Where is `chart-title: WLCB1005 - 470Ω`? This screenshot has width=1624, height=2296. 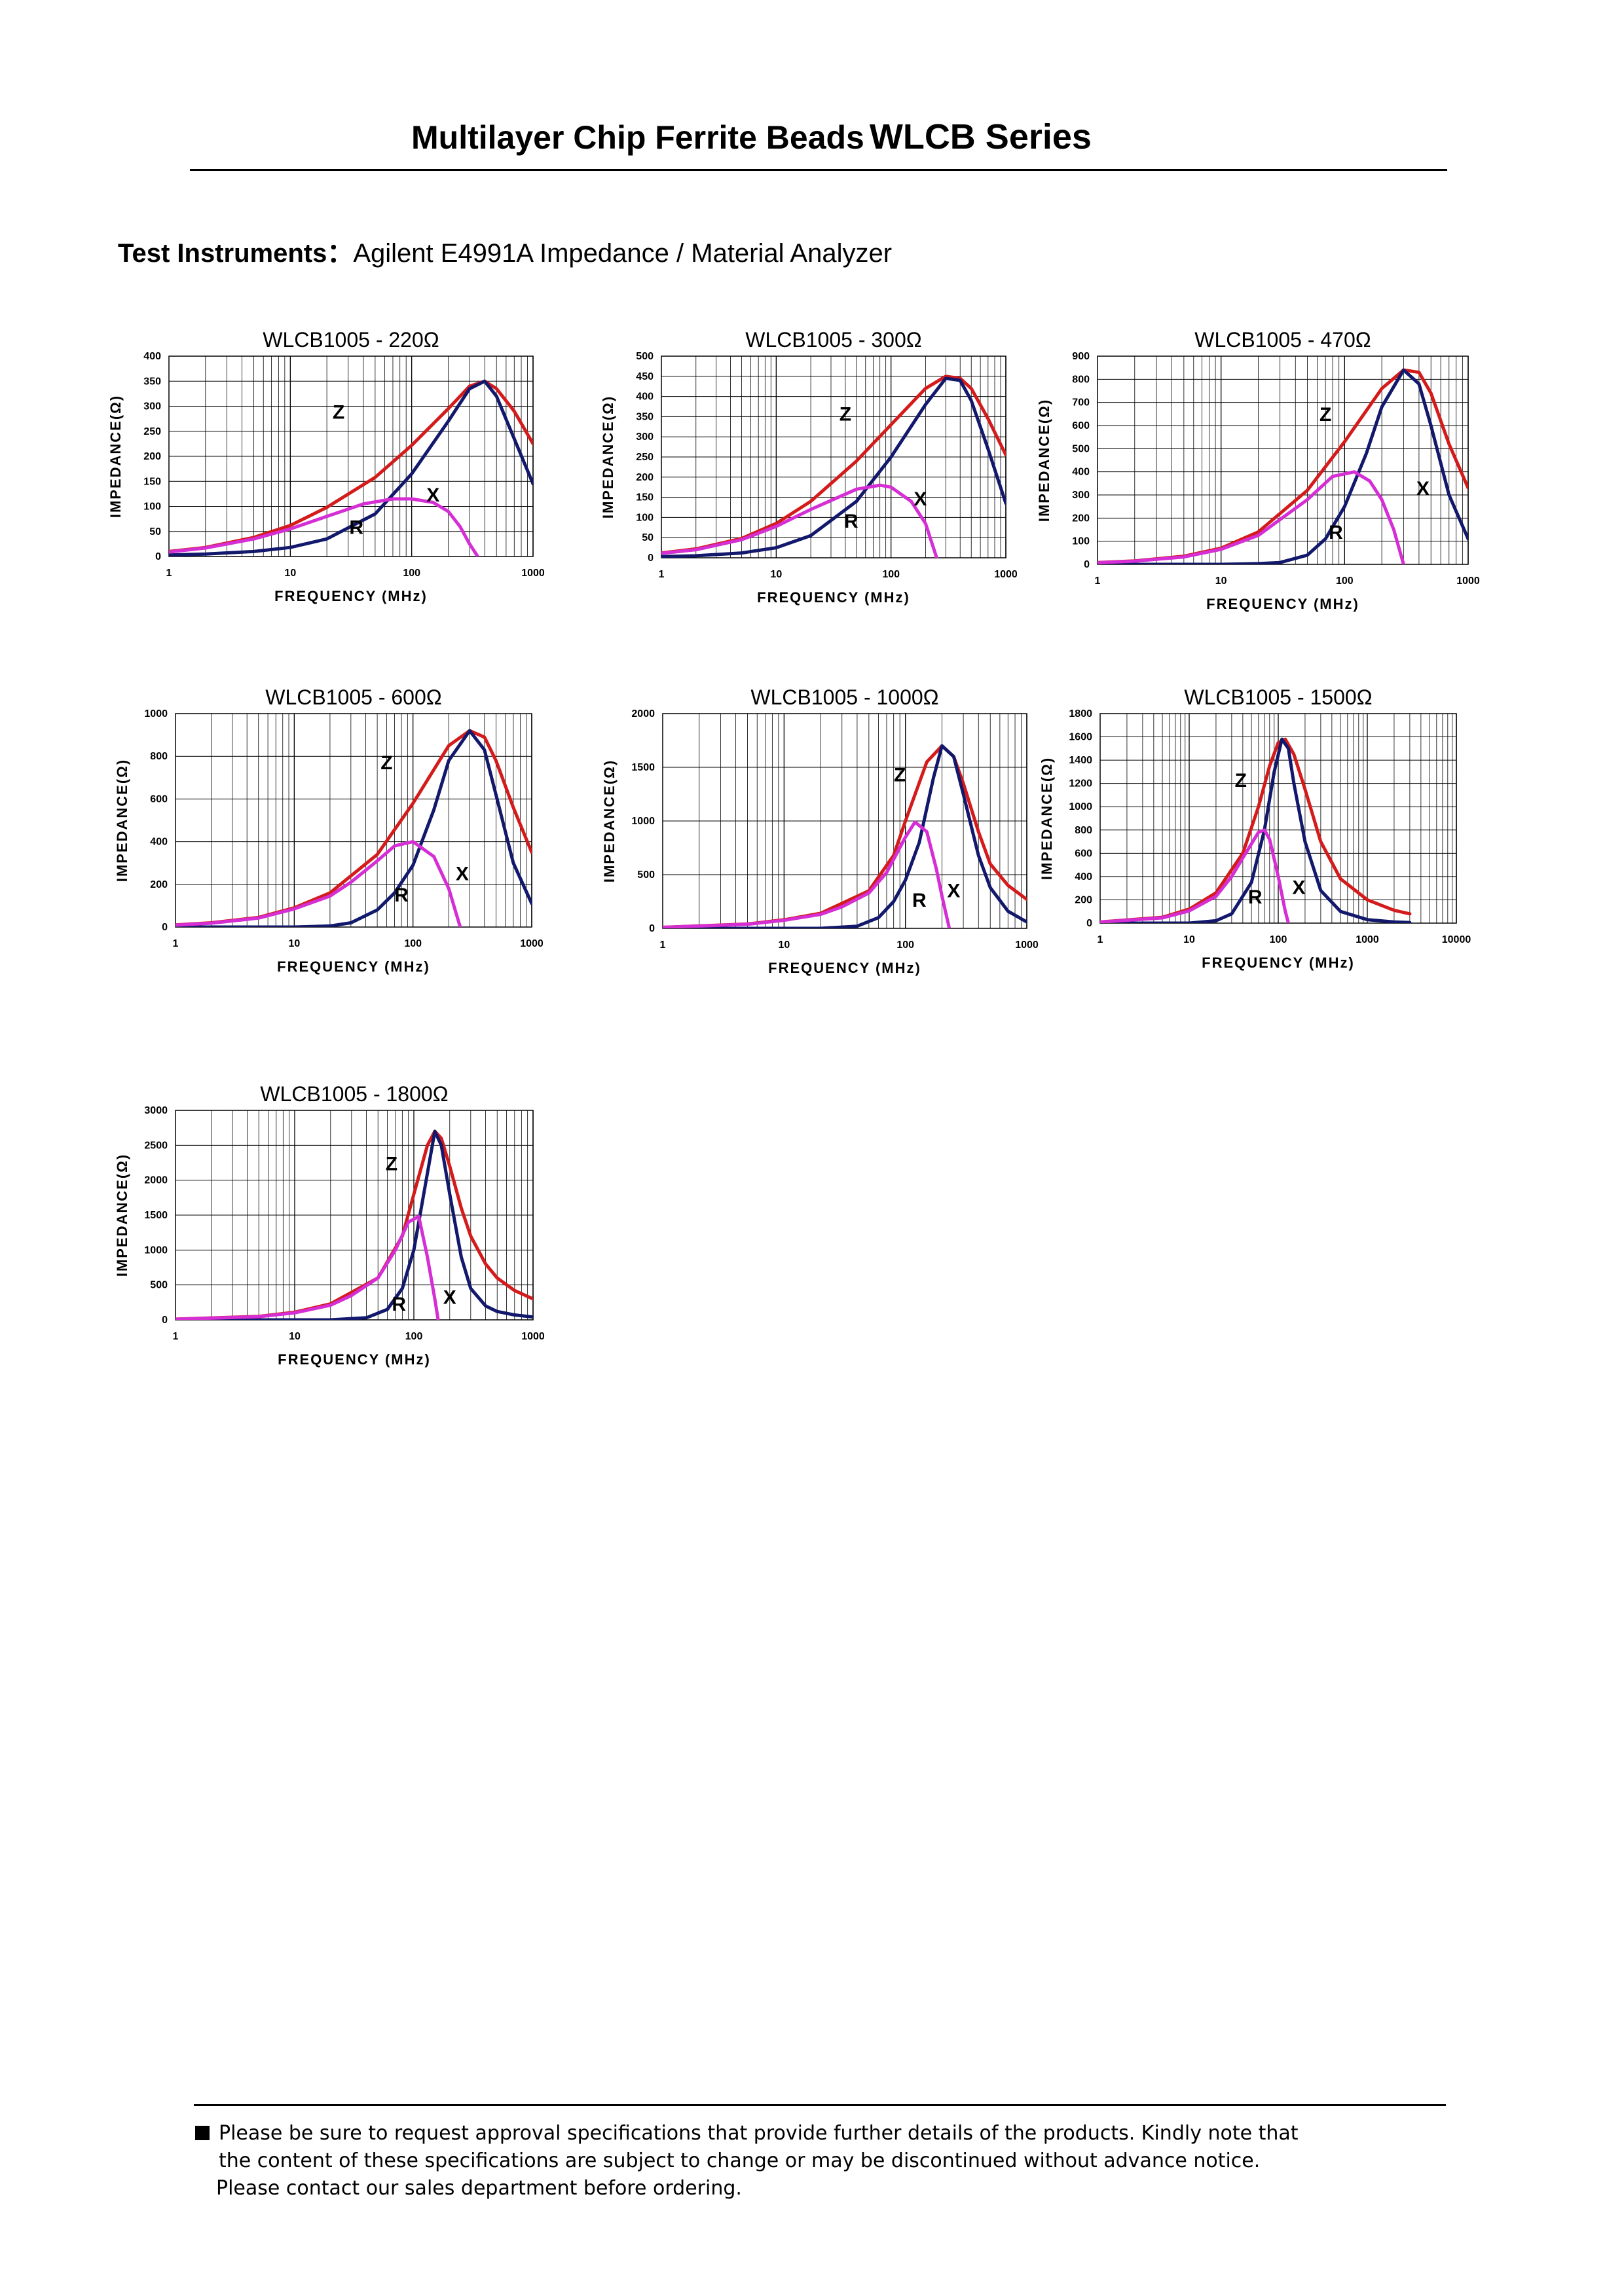
chart-title: WLCB1005 - 470Ω is located at coordinates (1282, 340).